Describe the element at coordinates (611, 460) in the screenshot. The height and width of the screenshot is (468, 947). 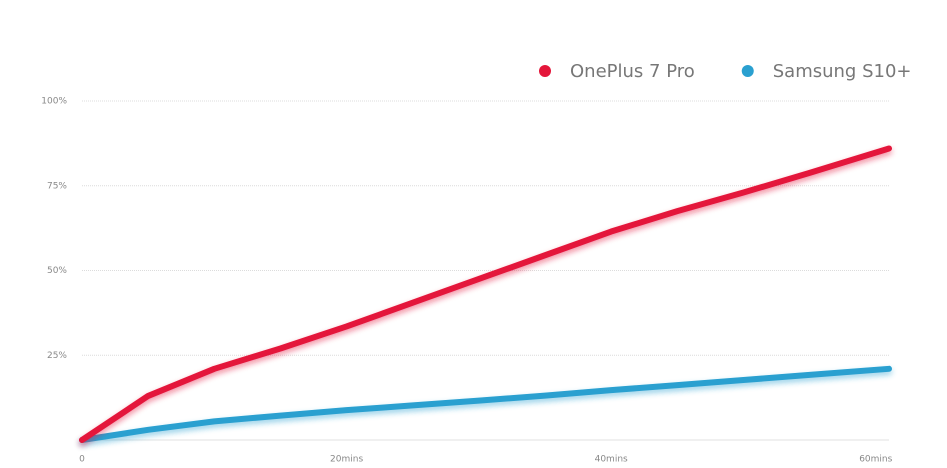
I see `x-tick-label: 40mins` at that location.